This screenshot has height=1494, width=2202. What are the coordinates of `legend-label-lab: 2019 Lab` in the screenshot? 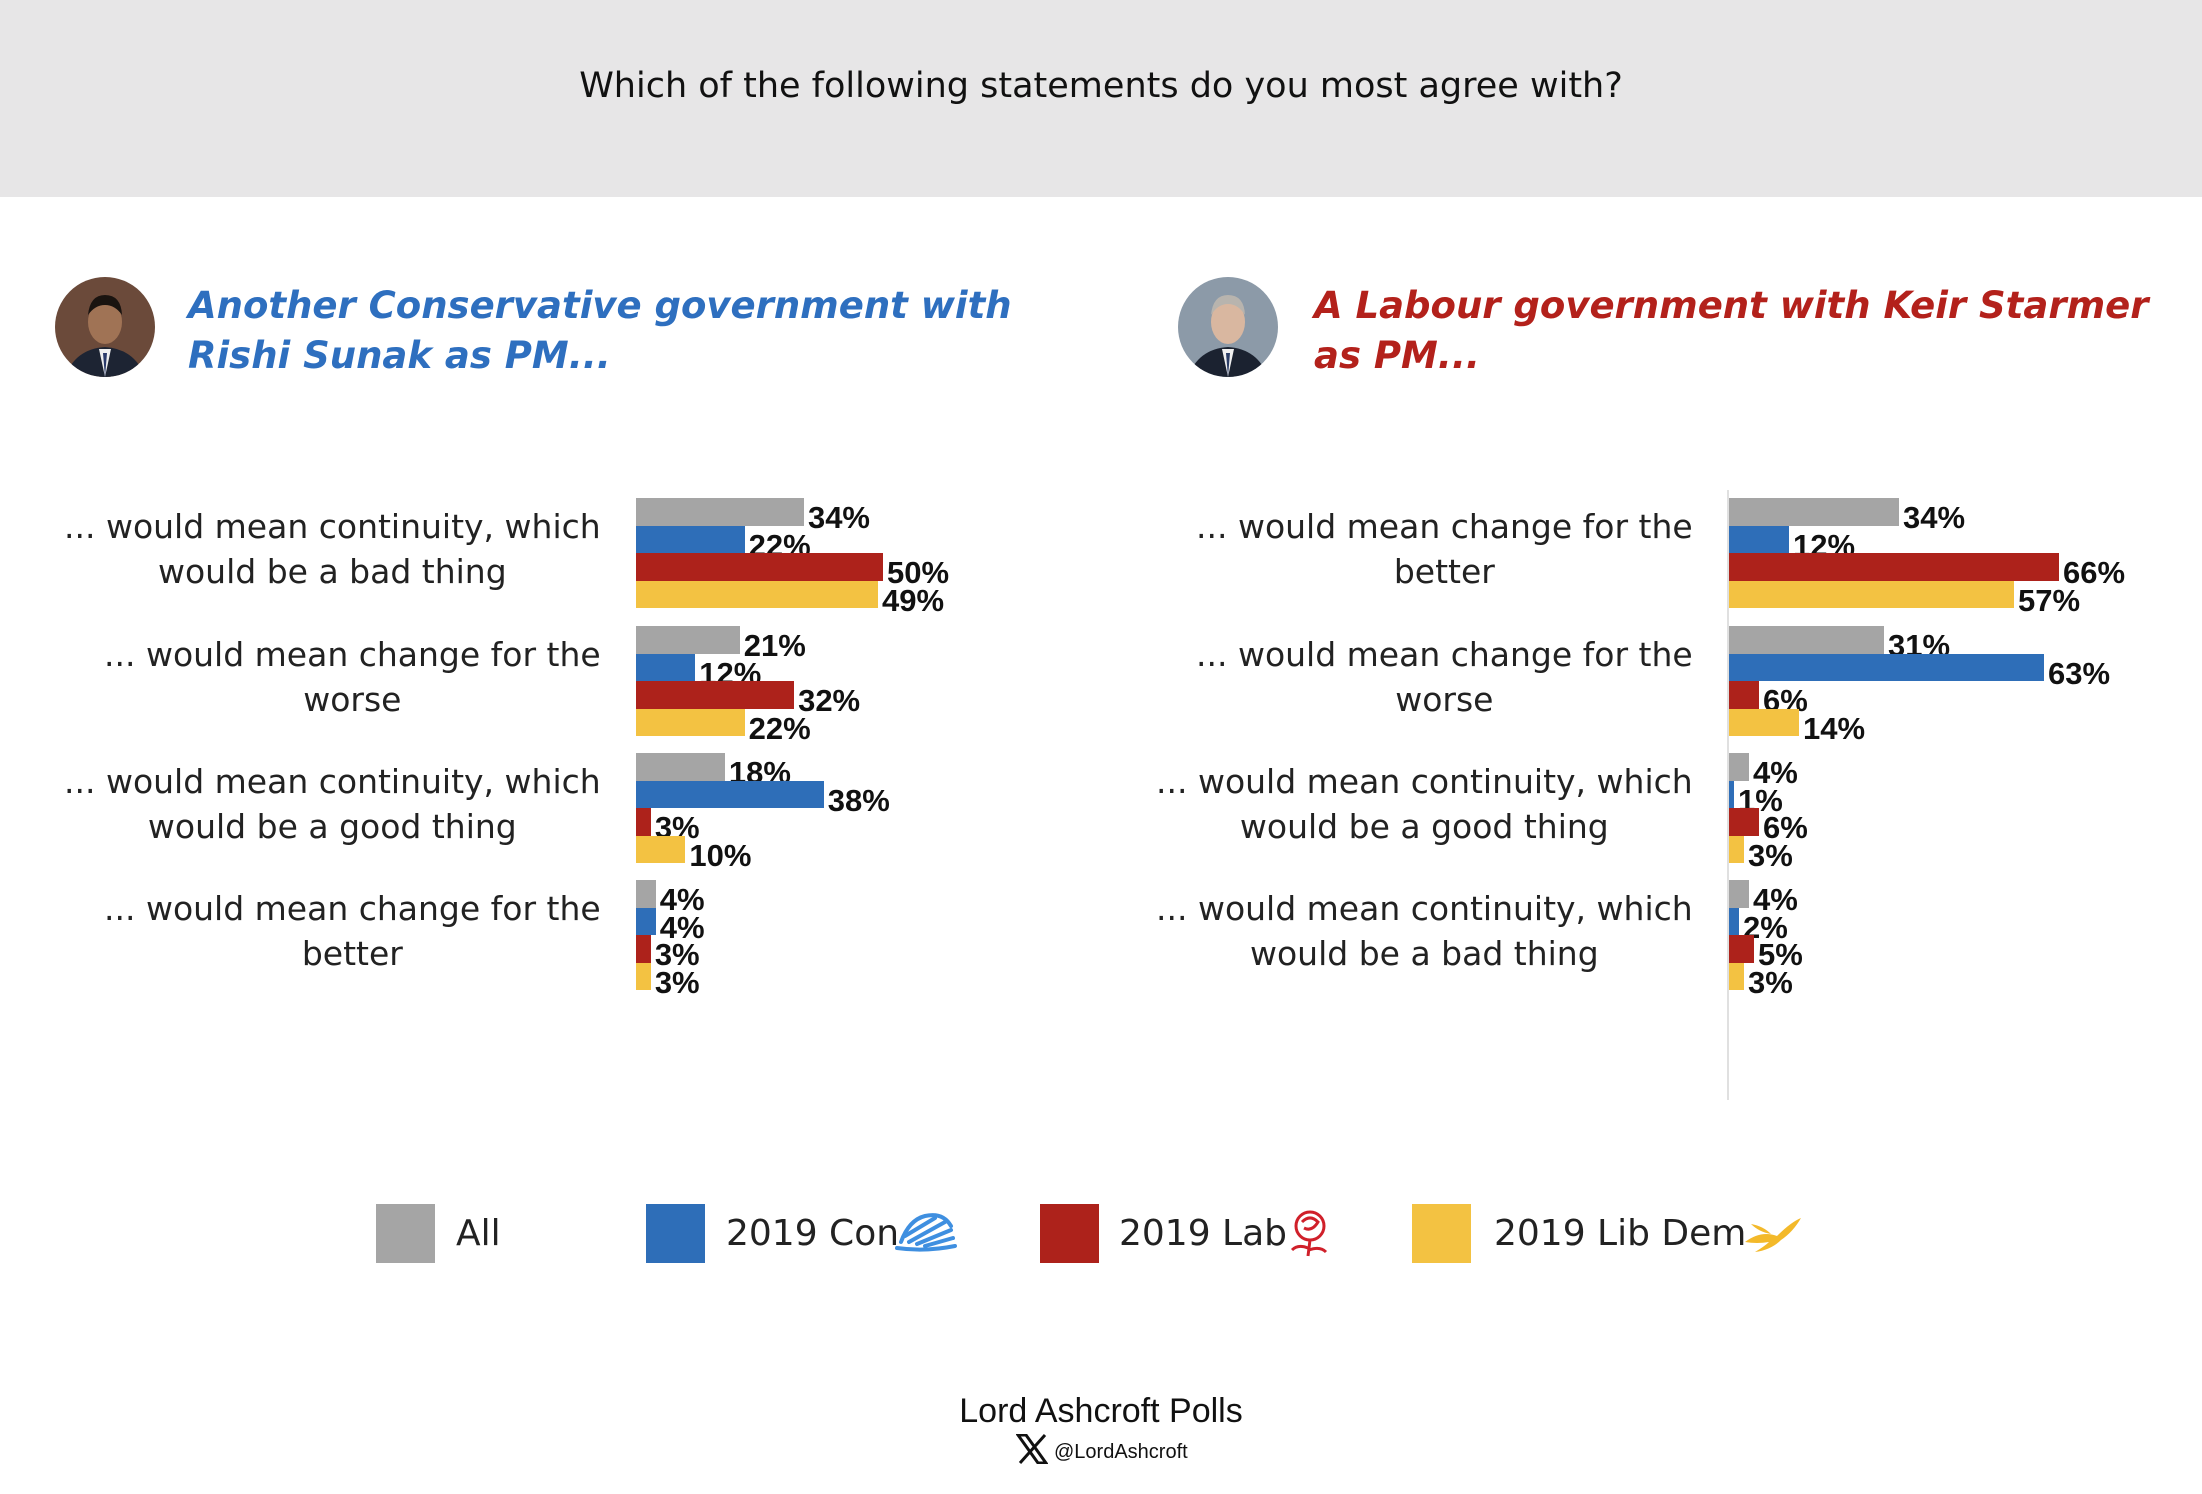 It's located at (1203, 1233).